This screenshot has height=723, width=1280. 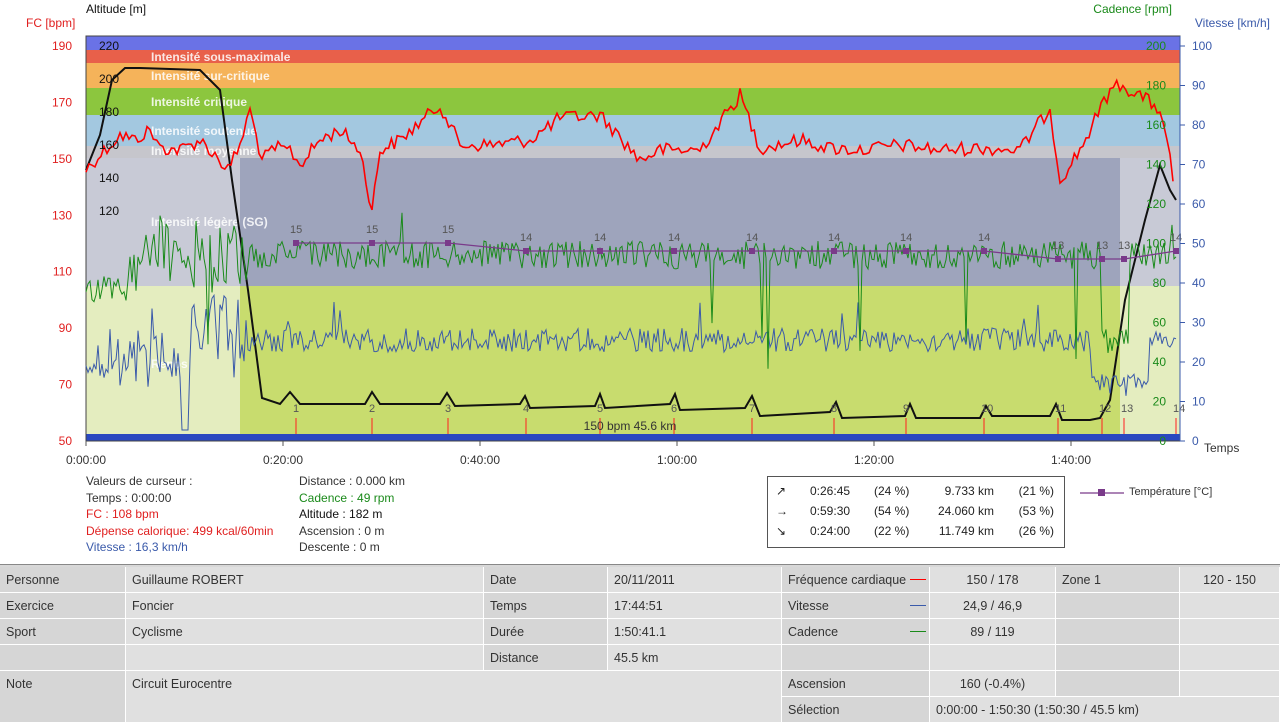 What do you see at coordinates (199, 102) in the screenshot?
I see `zone-label-critique: Intensité critique` at bounding box center [199, 102].